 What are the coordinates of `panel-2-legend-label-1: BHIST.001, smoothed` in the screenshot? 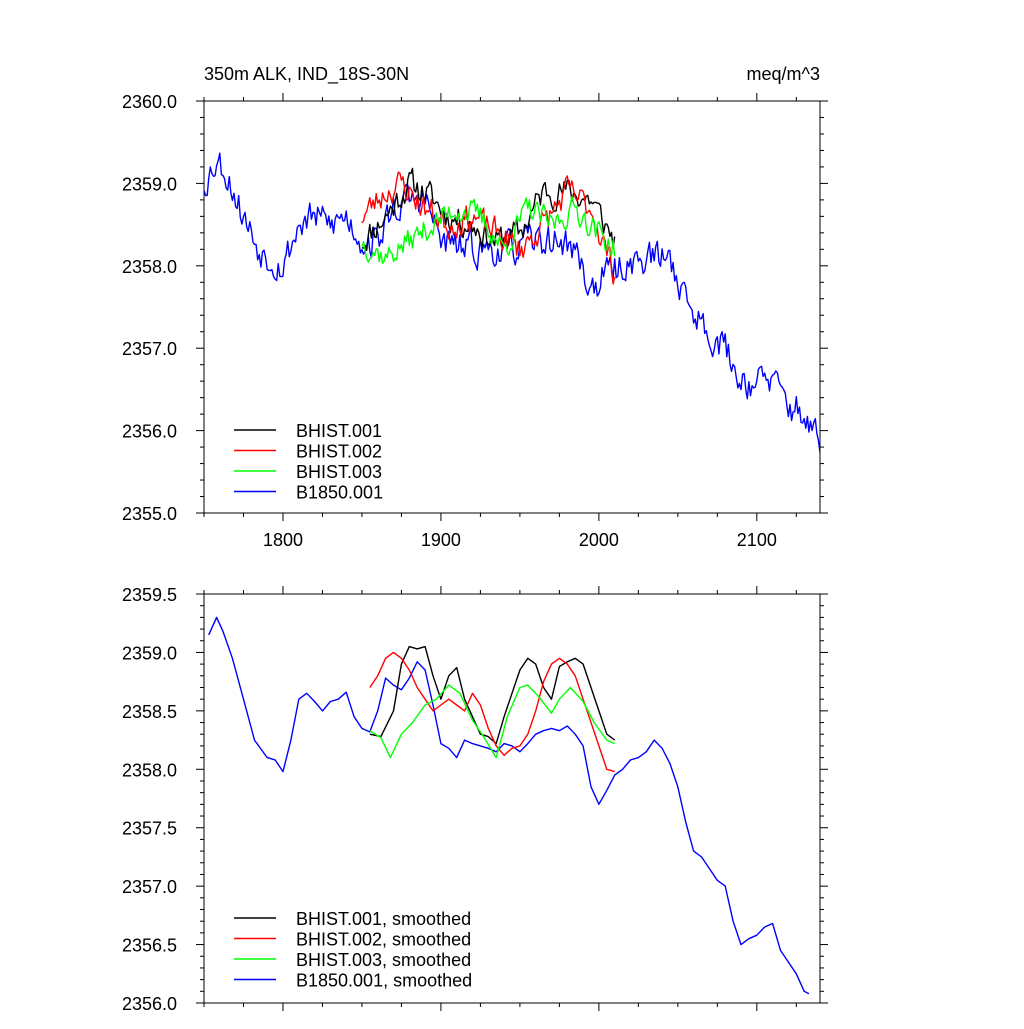 It's located at (383, 919).